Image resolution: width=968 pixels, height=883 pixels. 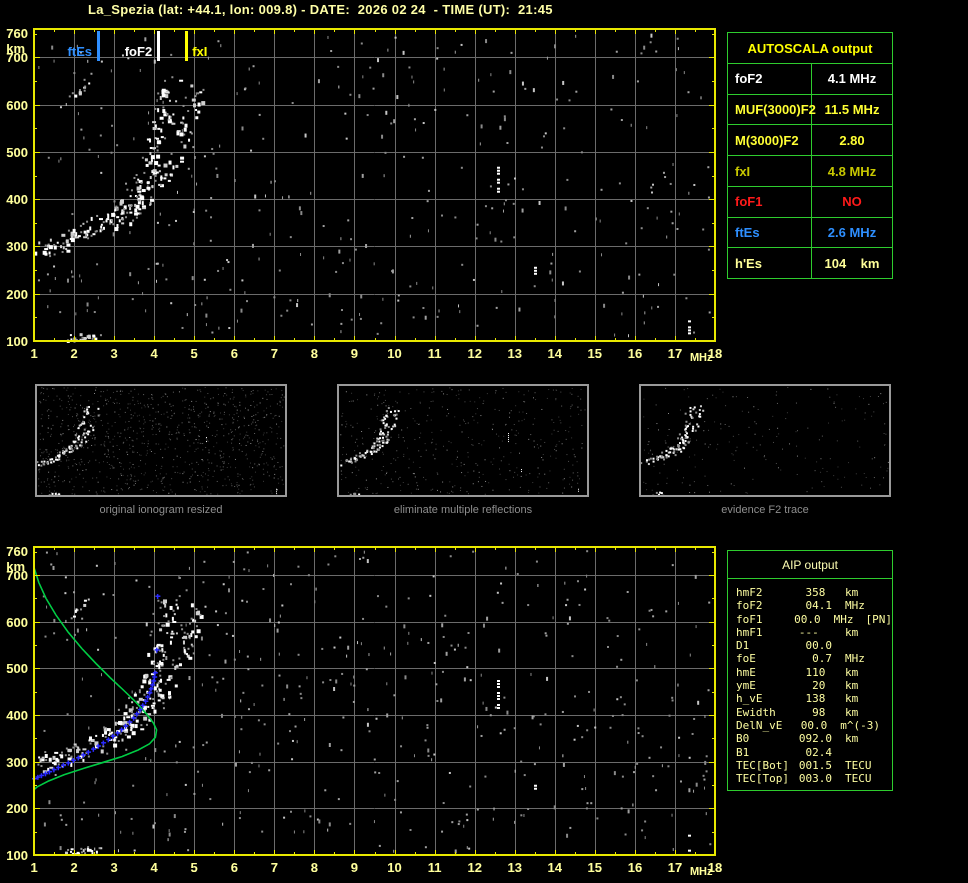 I want to click on autoscala-row-value: 2.6 MHz, so click(x=852, y=232).